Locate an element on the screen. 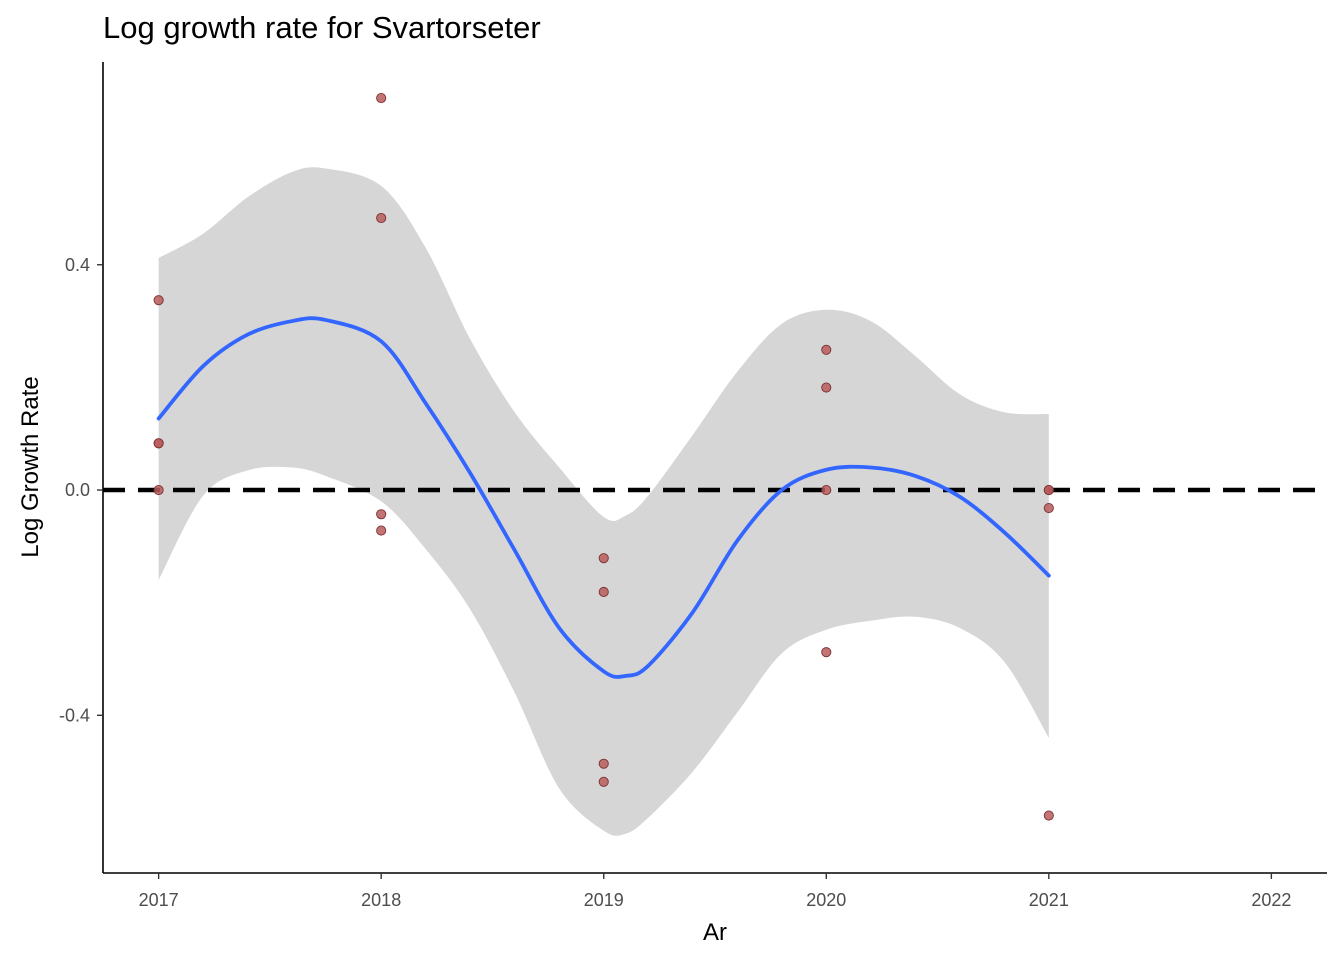 The height and width of the screenshot is (960, 1344). x-tick-label: 2022 is located at coordinates (1271, 900).